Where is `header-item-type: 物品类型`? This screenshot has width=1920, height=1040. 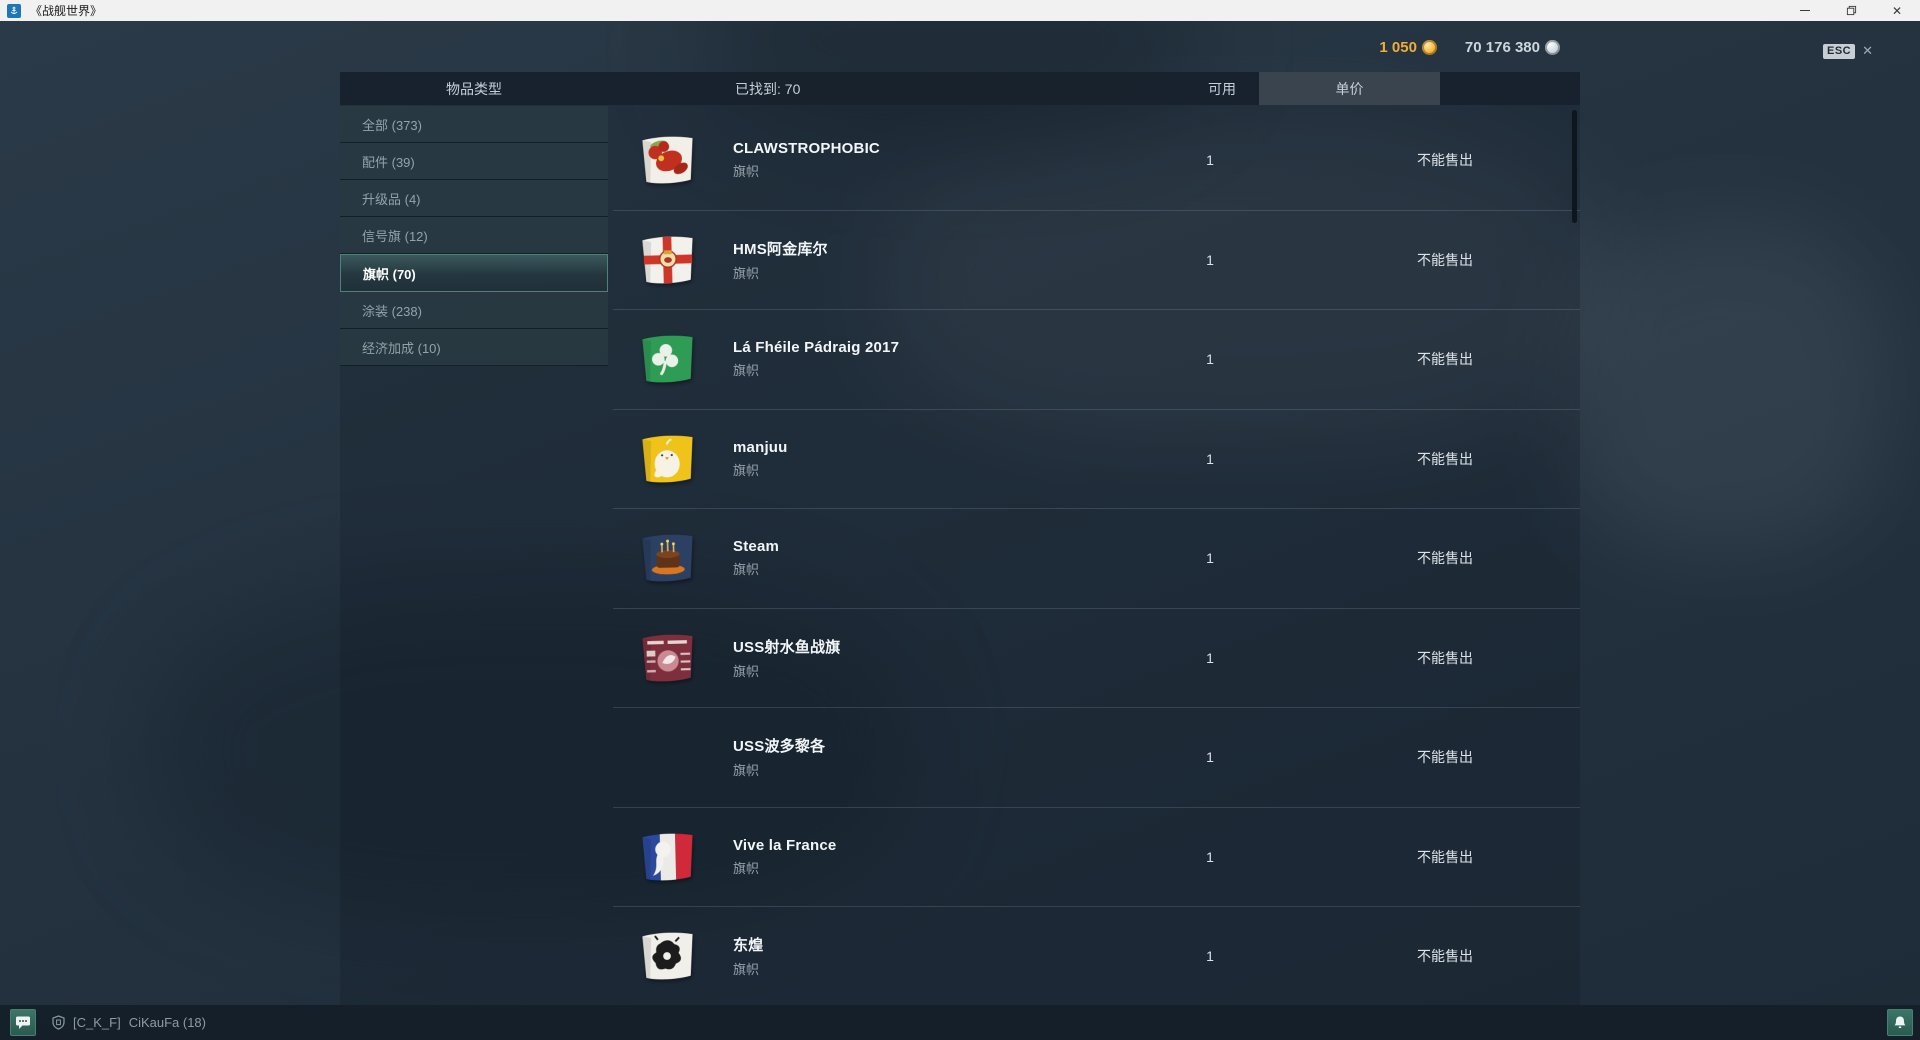 header-item-type: 物品类型 is located at coordinates (474, 88).